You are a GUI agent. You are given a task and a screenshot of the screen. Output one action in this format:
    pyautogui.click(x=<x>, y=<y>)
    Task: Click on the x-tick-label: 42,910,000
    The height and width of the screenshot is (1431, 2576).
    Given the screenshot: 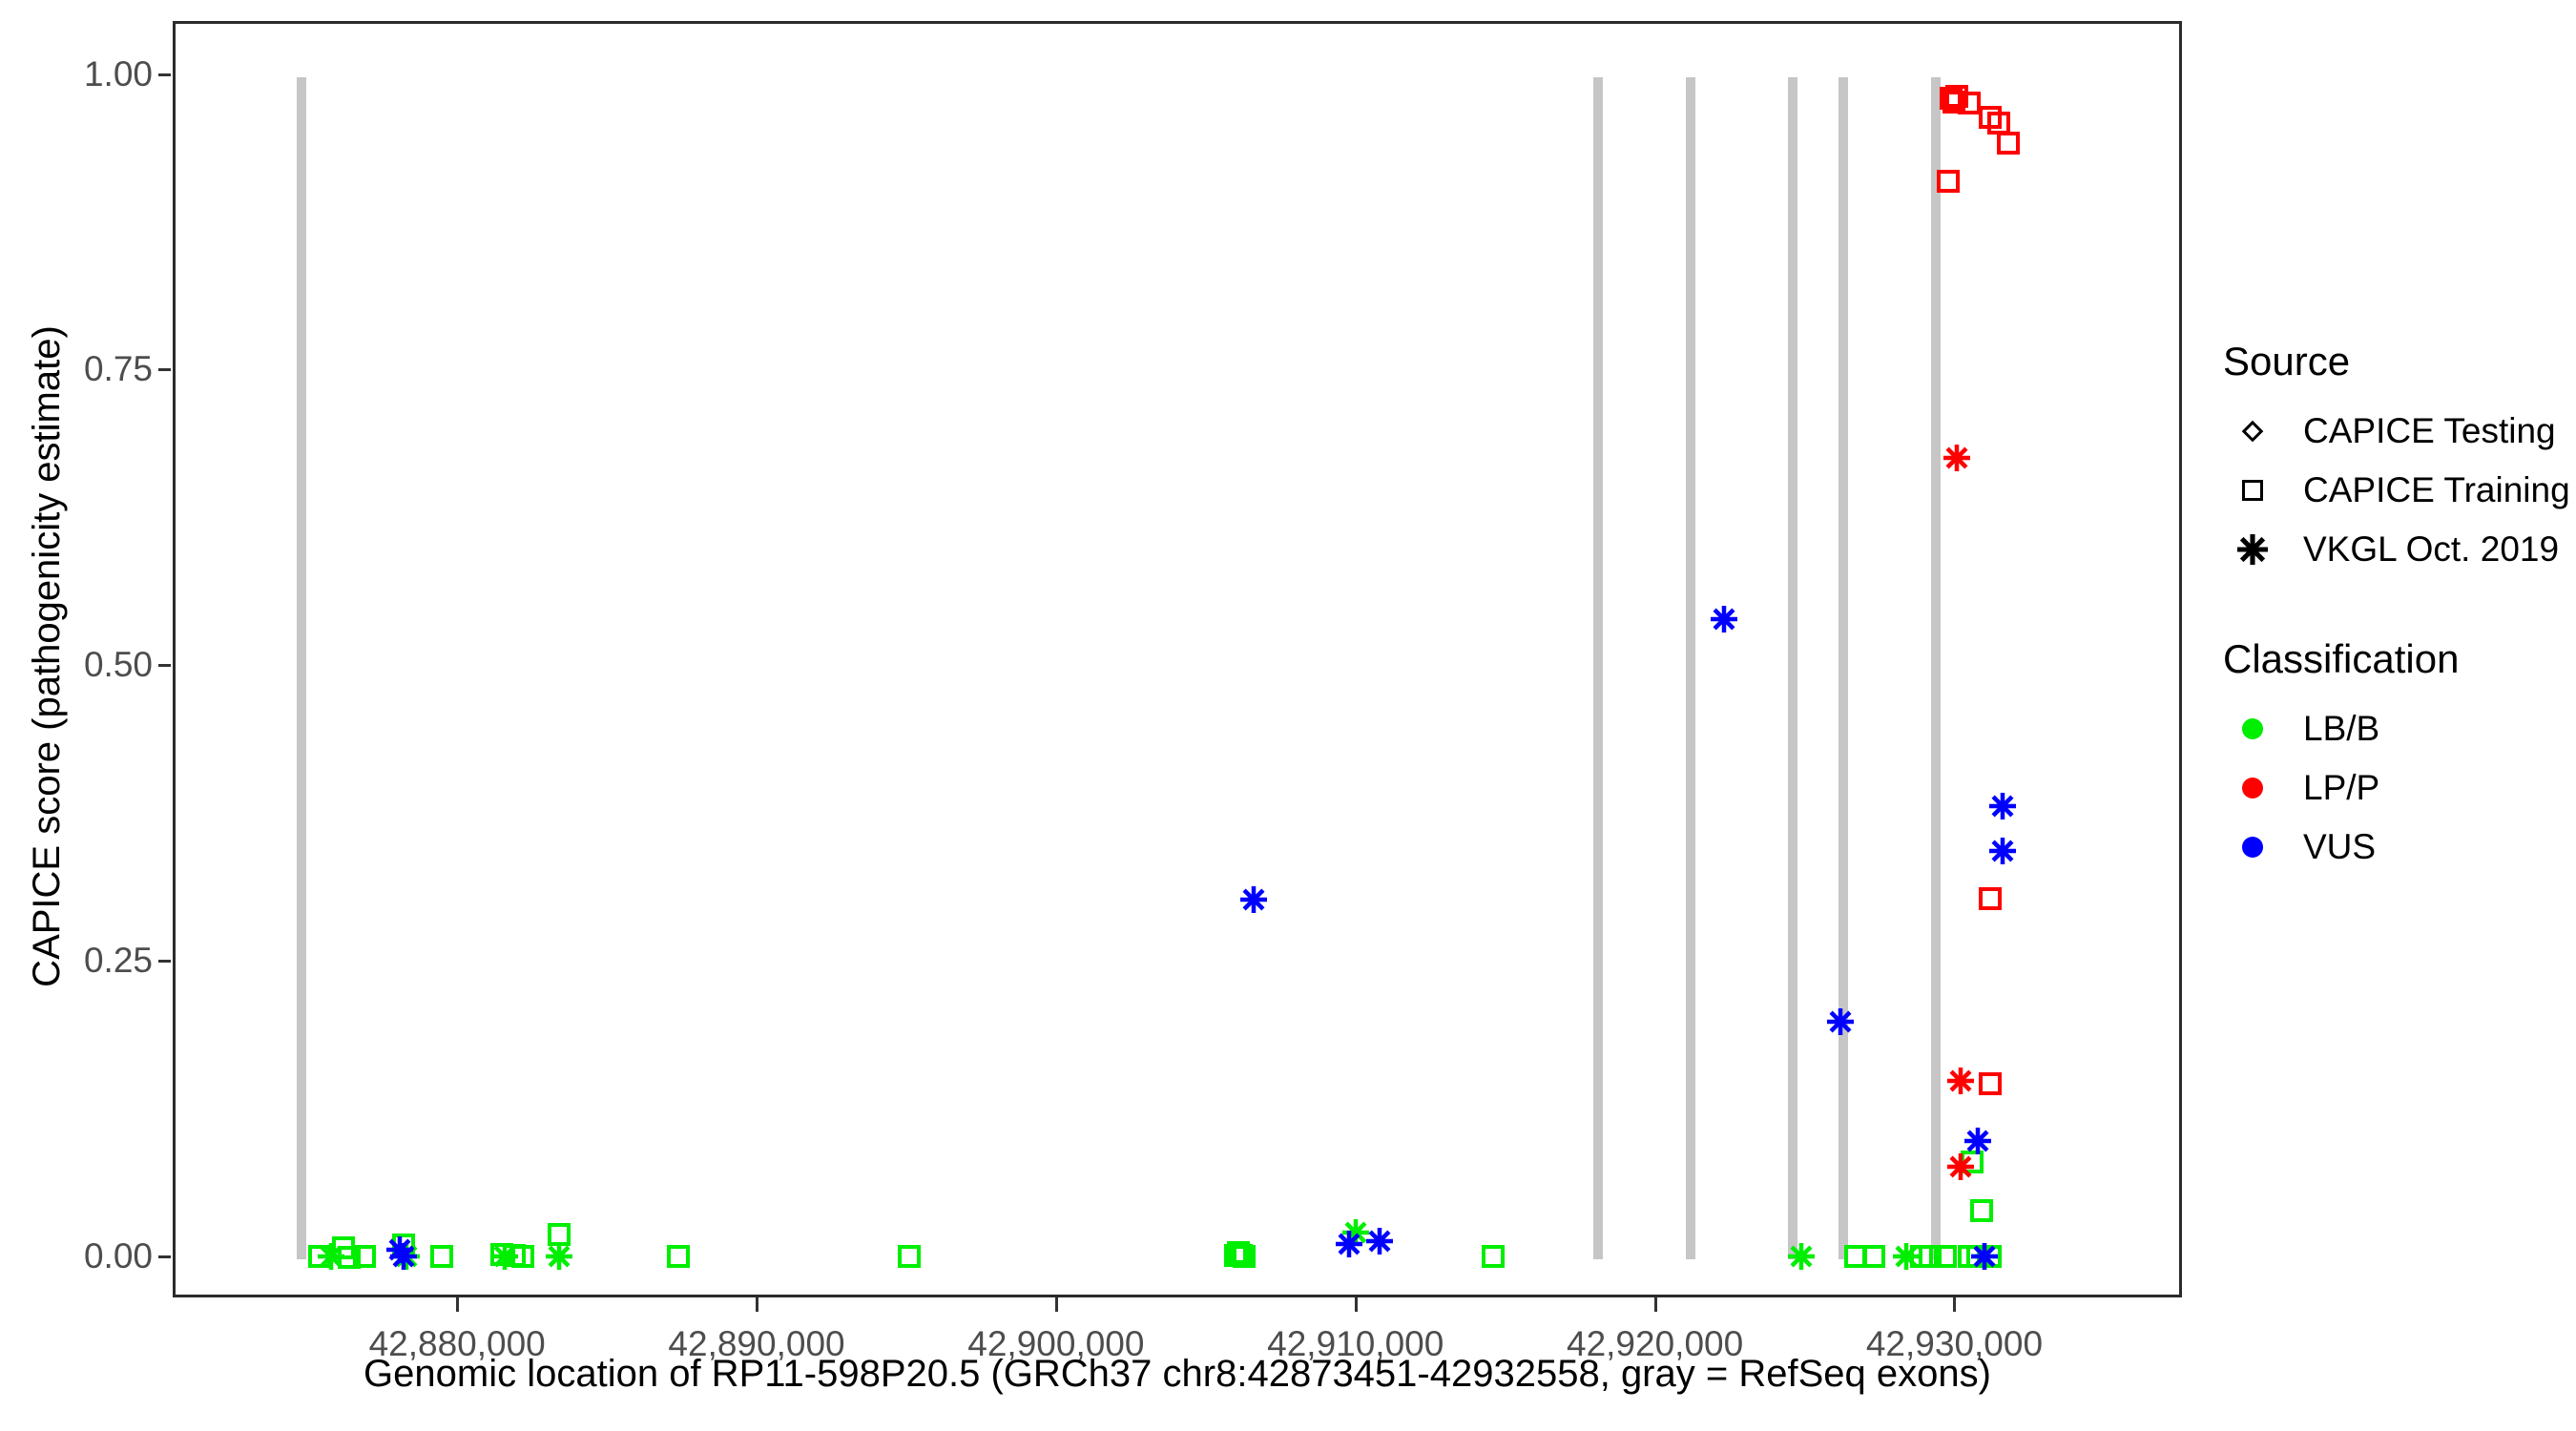 What is the action you would take?
    pyautogui.click(x=1355, y=1343)
    